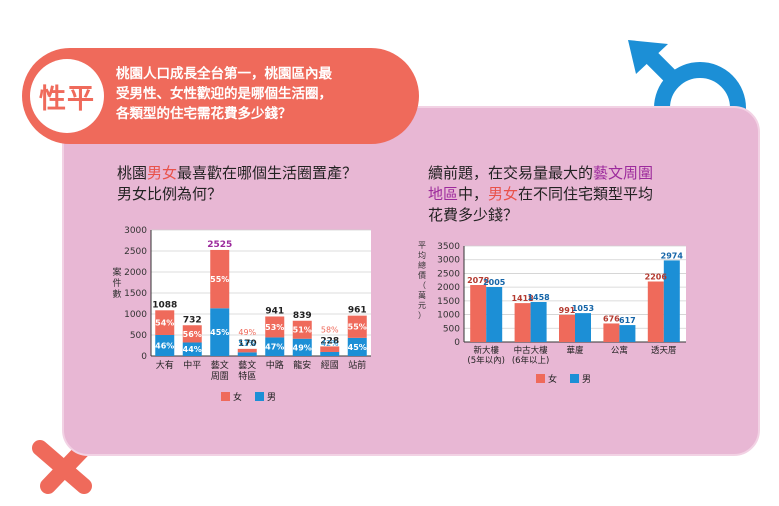  I want to click on female-pct-label: 51%, so click(302, 330).